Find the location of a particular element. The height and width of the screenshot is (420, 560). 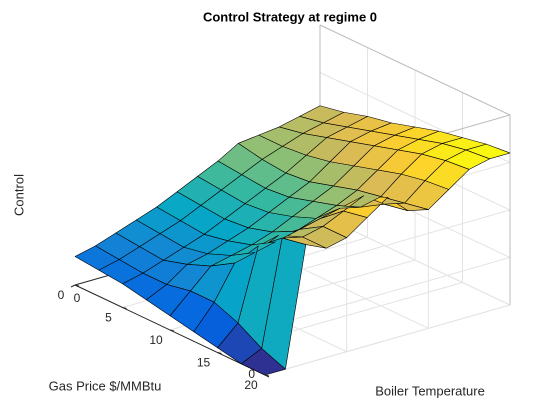

surface-patch is located at coordinates (97, 258).